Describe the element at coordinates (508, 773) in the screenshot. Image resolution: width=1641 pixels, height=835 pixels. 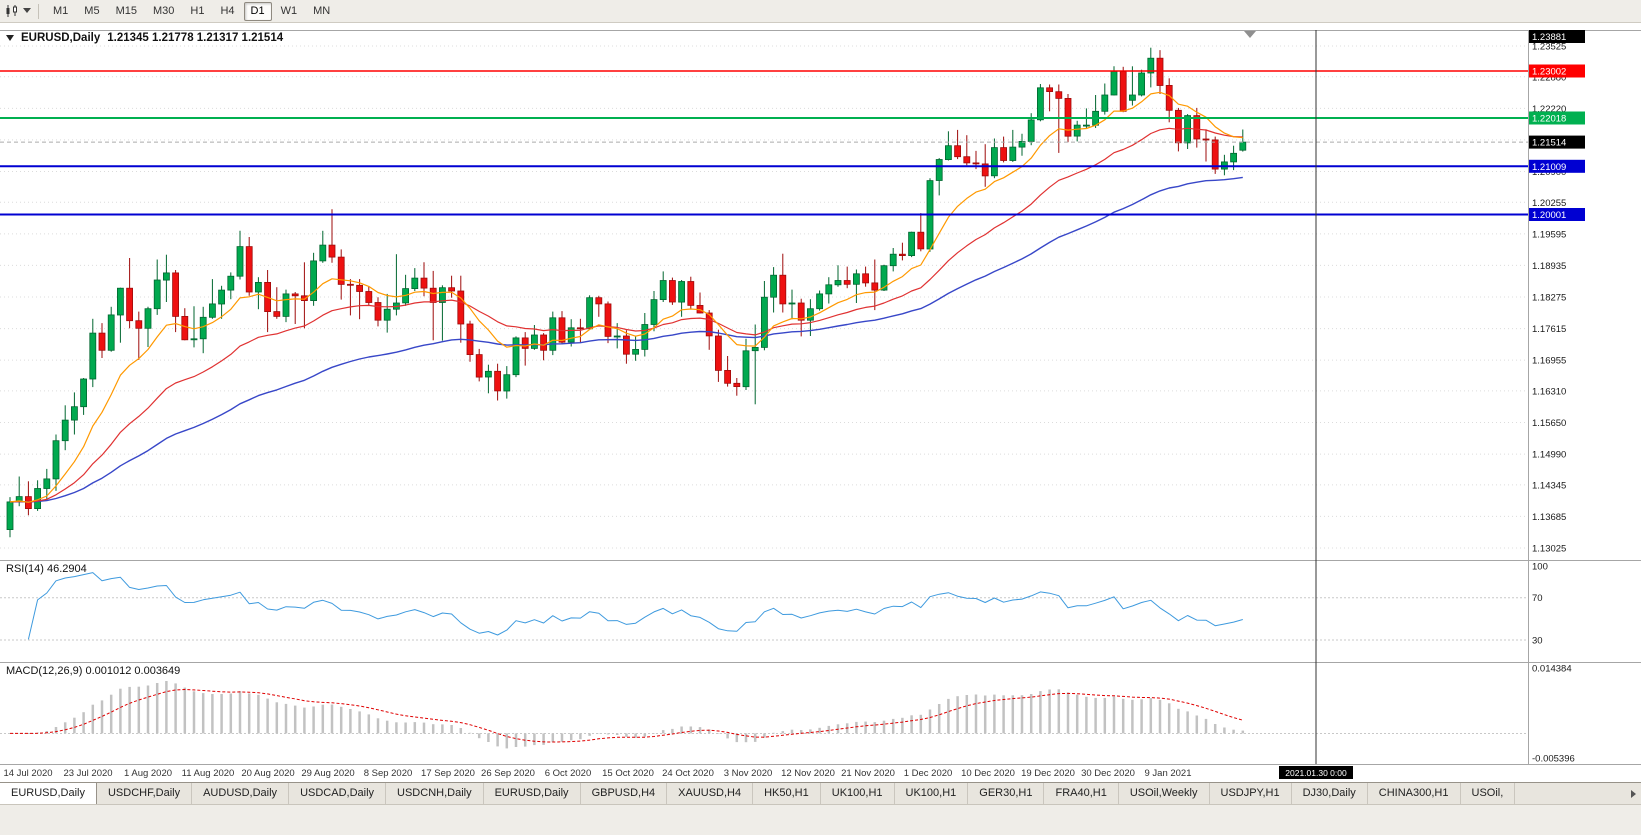
I see `svg-text: 26 Sep 2020` at that location.